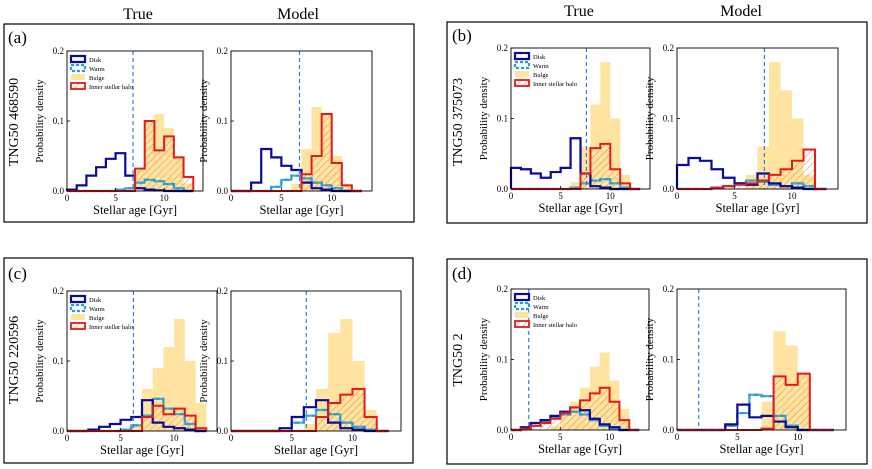 The width and height of the screenshot is (872, 469). What do you see at coordinates (579, 11) in the screenshot?
I see `col-header-true-right: True` at bounding box center [579, 11].